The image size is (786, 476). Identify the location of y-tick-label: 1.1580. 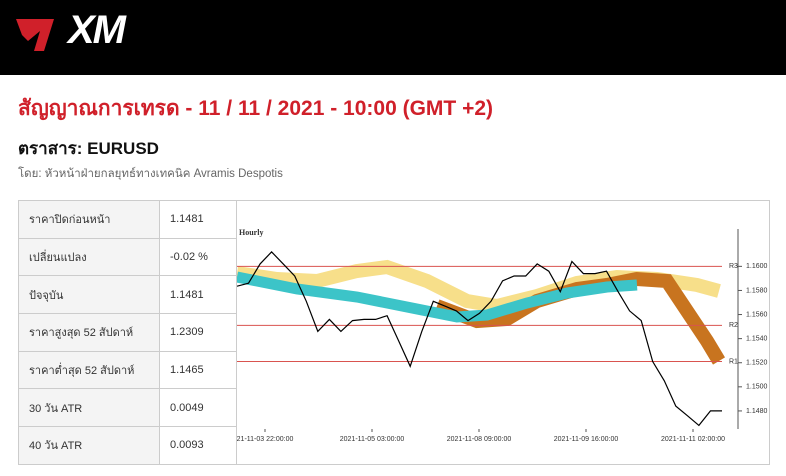
(757, 290).